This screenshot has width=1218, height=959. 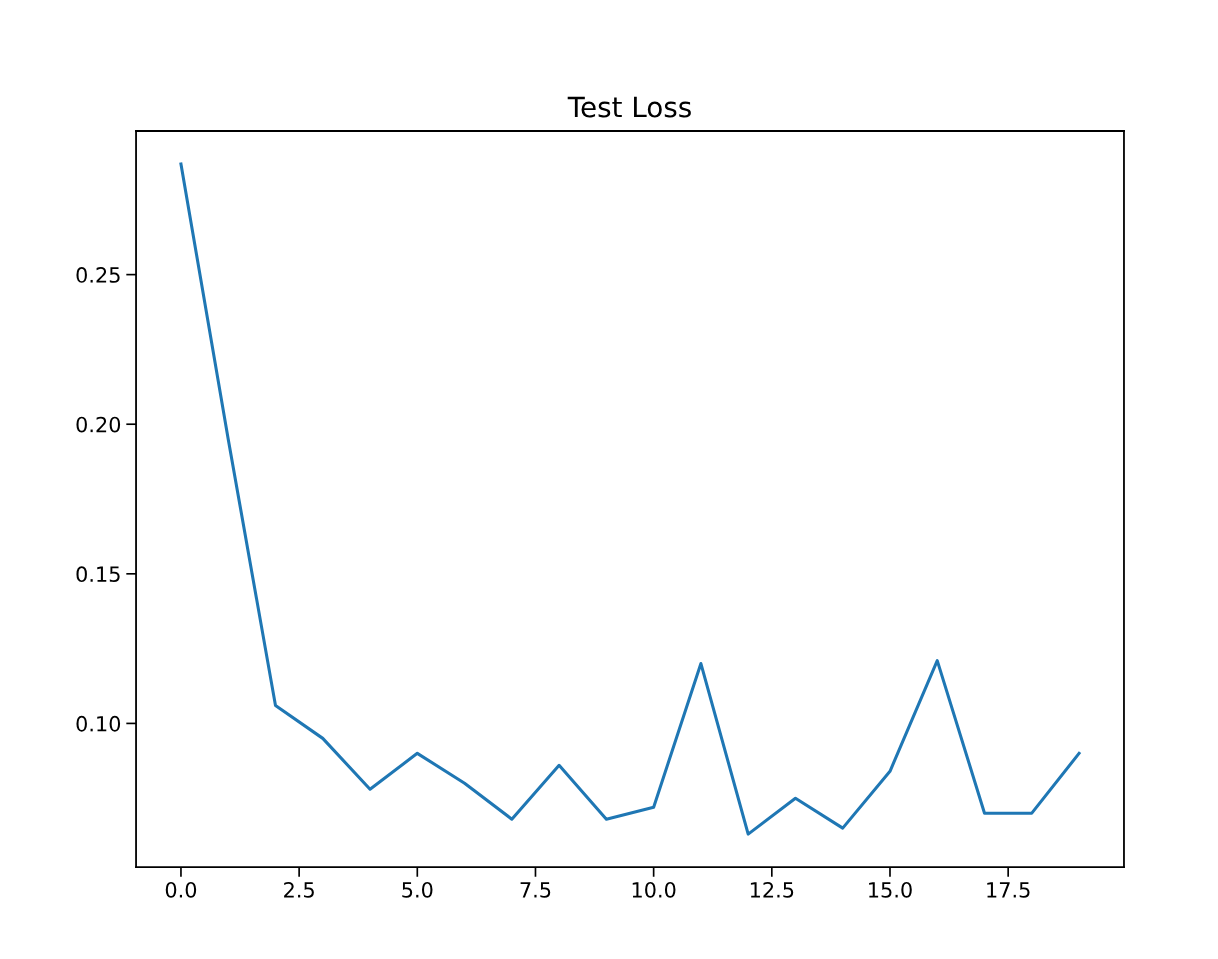 What do you see at coordinates (417, 889) in the screenshot?
I see `x-tick-label: 5.0` at bounding box center [417, 889].